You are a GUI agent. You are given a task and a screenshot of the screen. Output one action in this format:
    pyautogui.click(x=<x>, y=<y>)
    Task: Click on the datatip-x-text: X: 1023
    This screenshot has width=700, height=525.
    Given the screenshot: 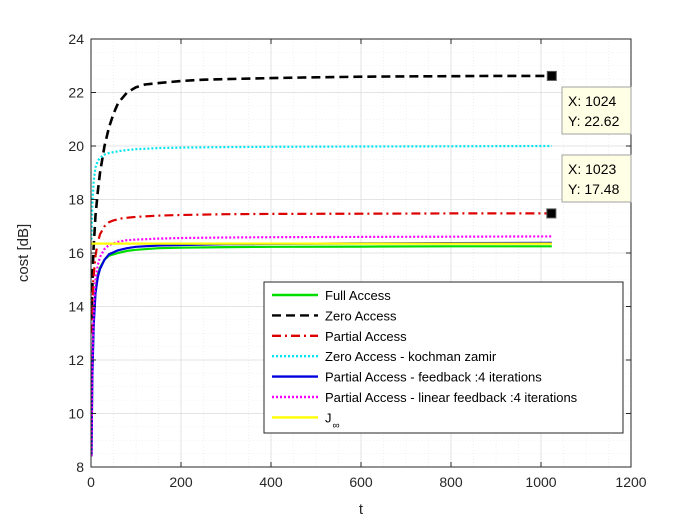 What is the action you would take?
    pyautogui.click(x=592, y=169)
    